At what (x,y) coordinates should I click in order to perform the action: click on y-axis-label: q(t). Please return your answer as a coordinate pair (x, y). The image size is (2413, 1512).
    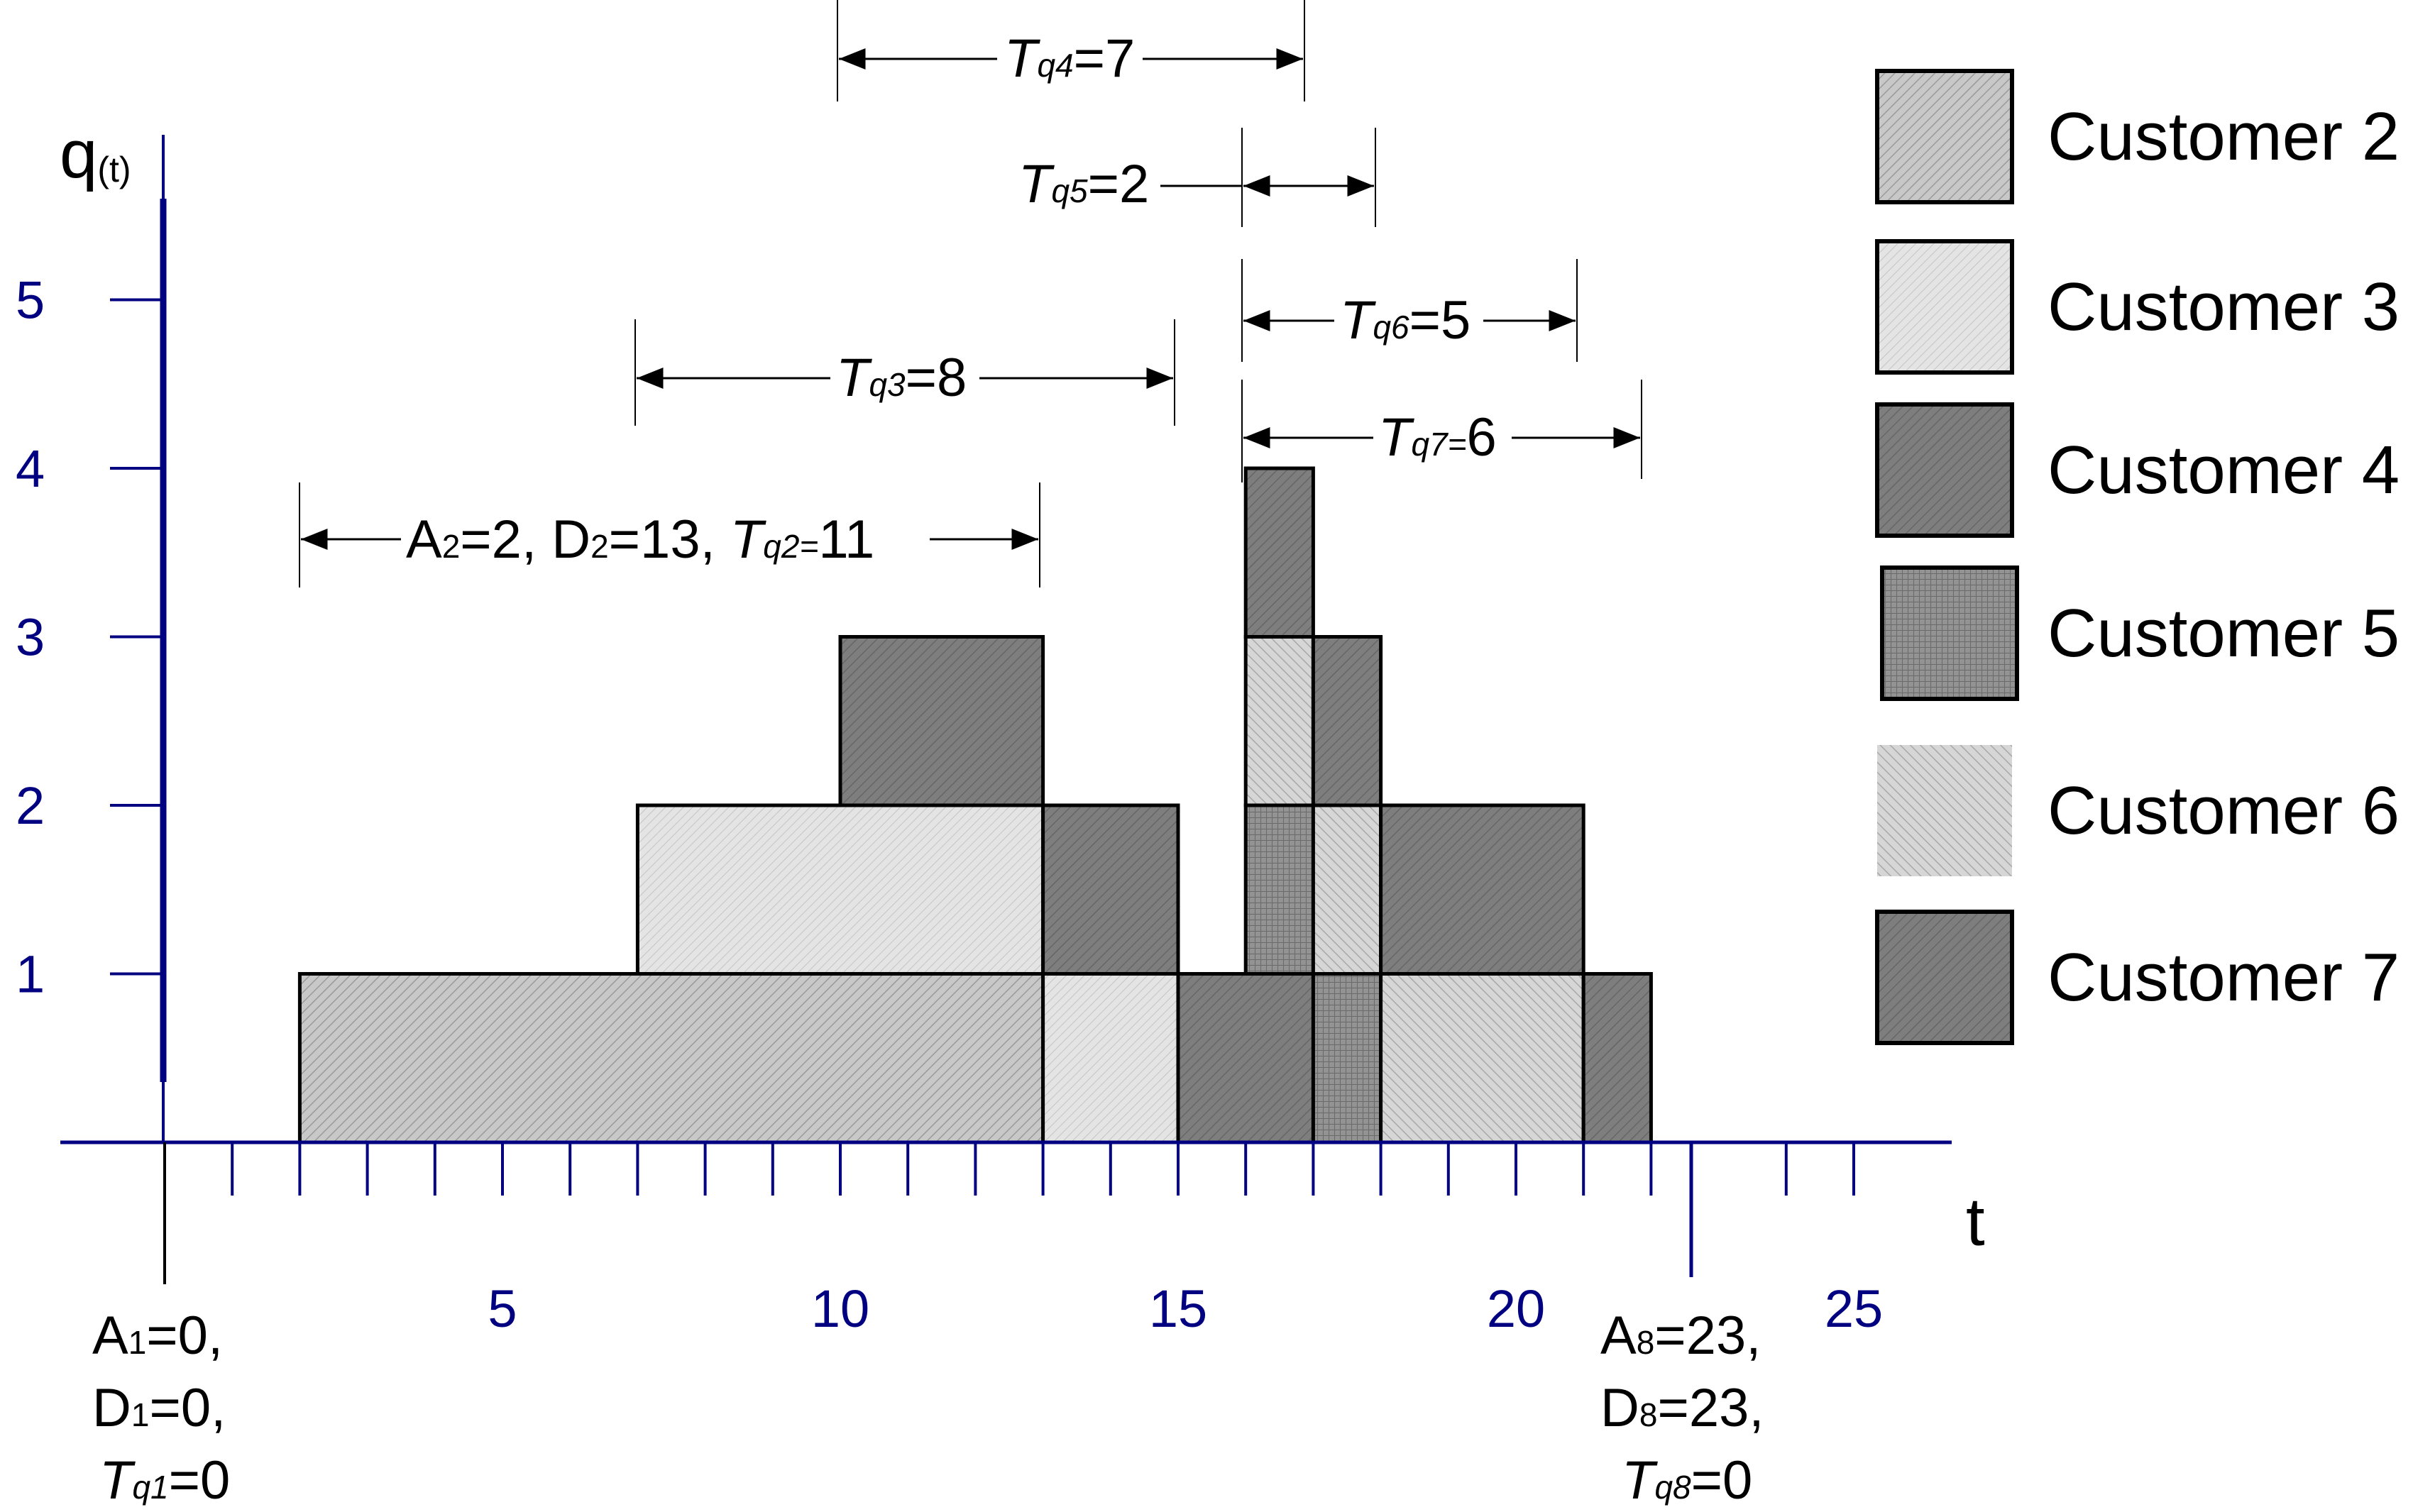
    Looking at the image, I should click on (96, 154).